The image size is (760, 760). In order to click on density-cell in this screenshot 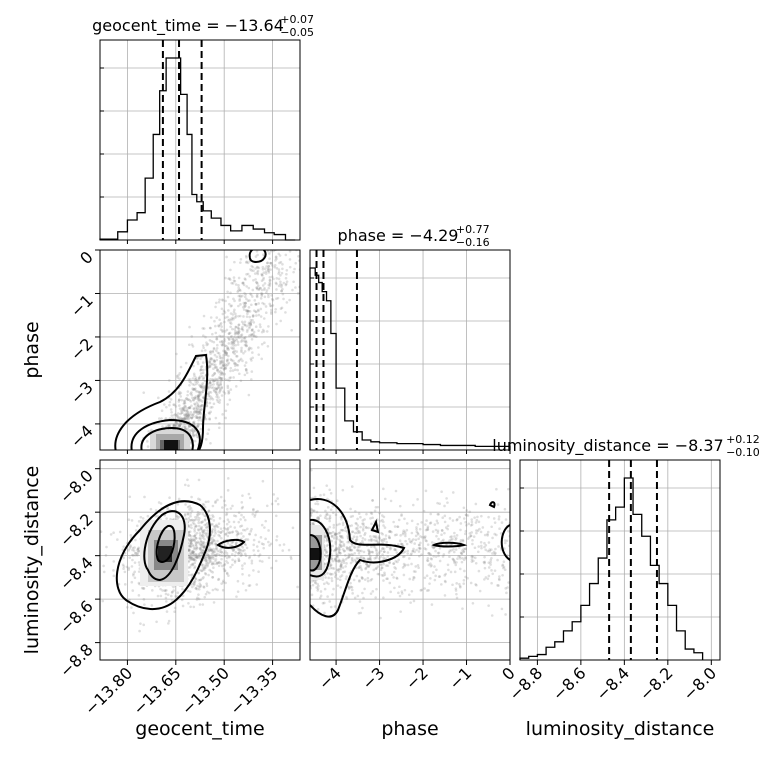, I will do `click(165, 554)`.